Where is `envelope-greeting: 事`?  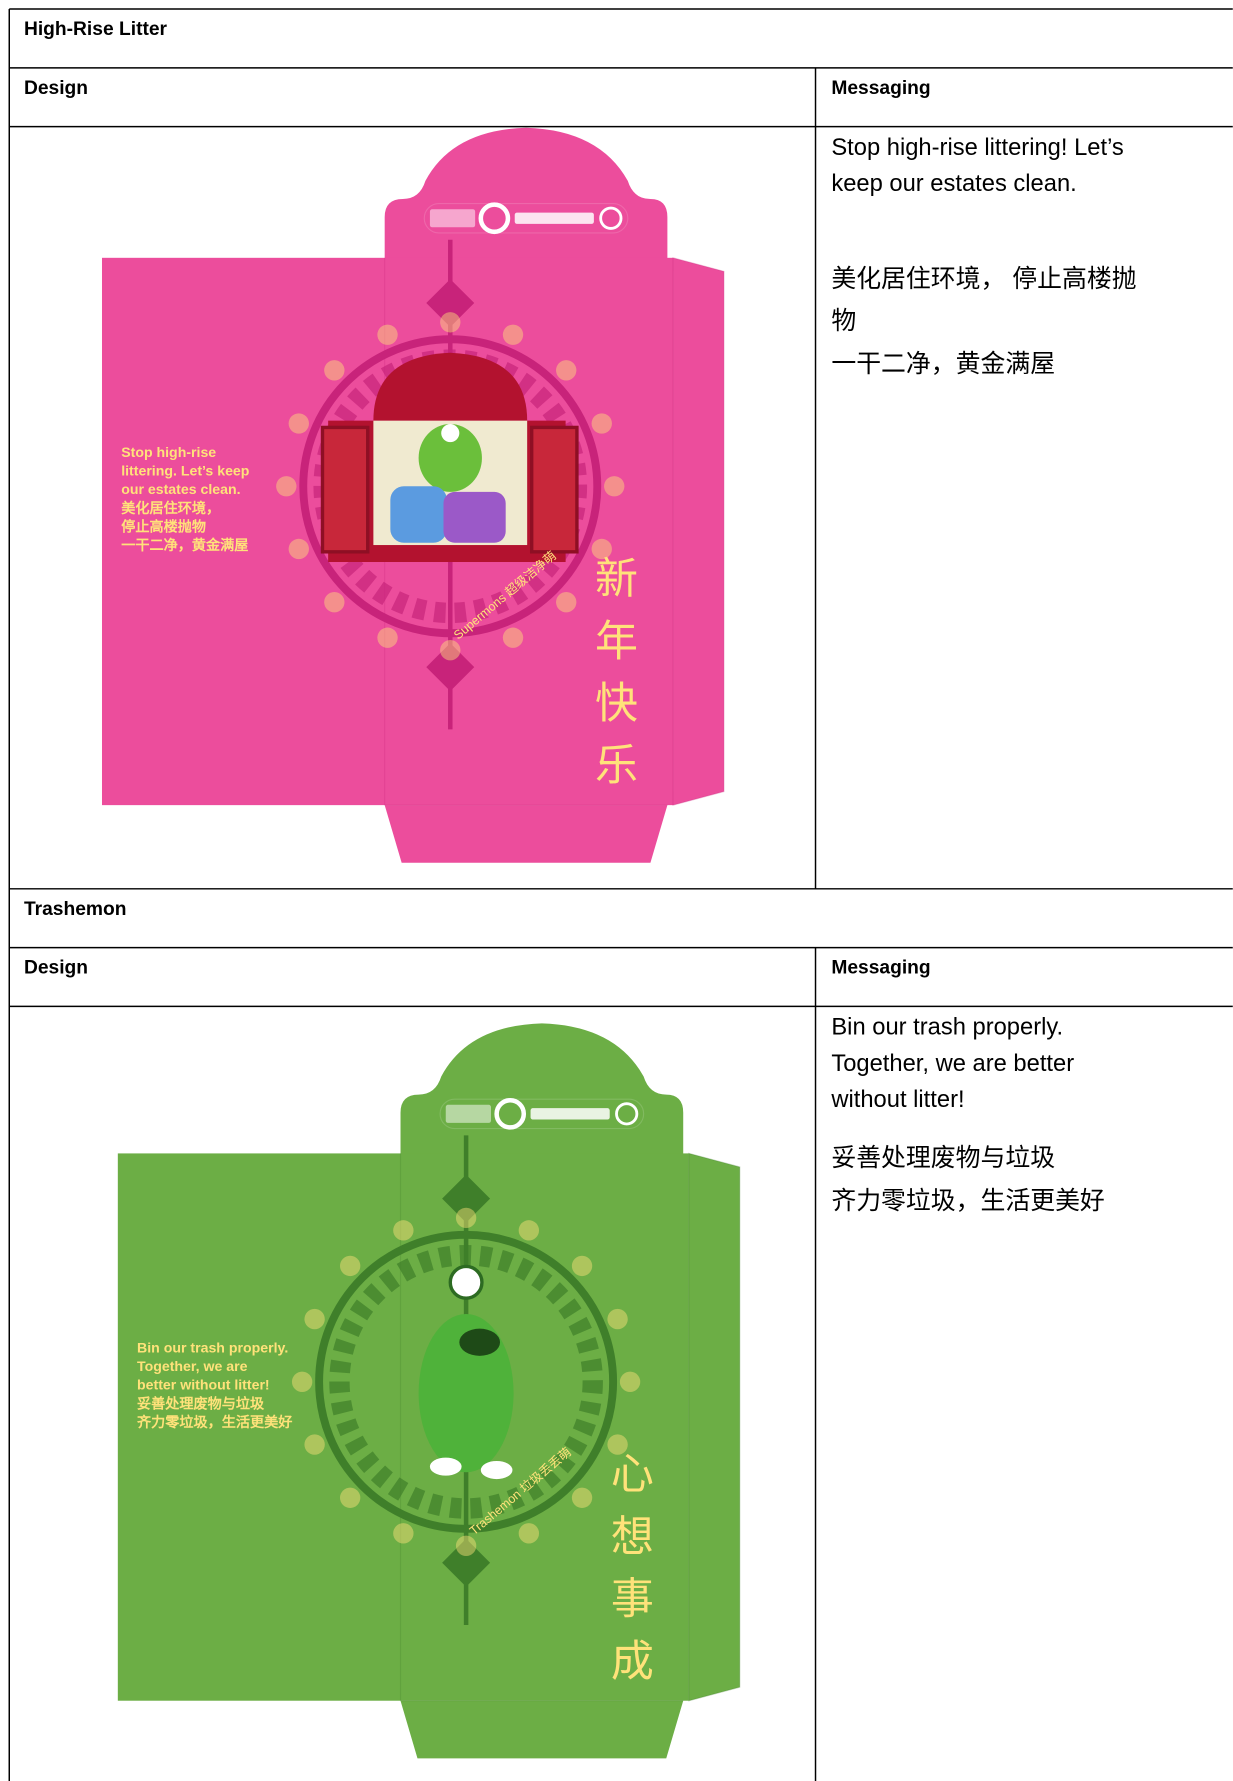 envelope-greeting: 事 is located at coordinates (632, 1600).